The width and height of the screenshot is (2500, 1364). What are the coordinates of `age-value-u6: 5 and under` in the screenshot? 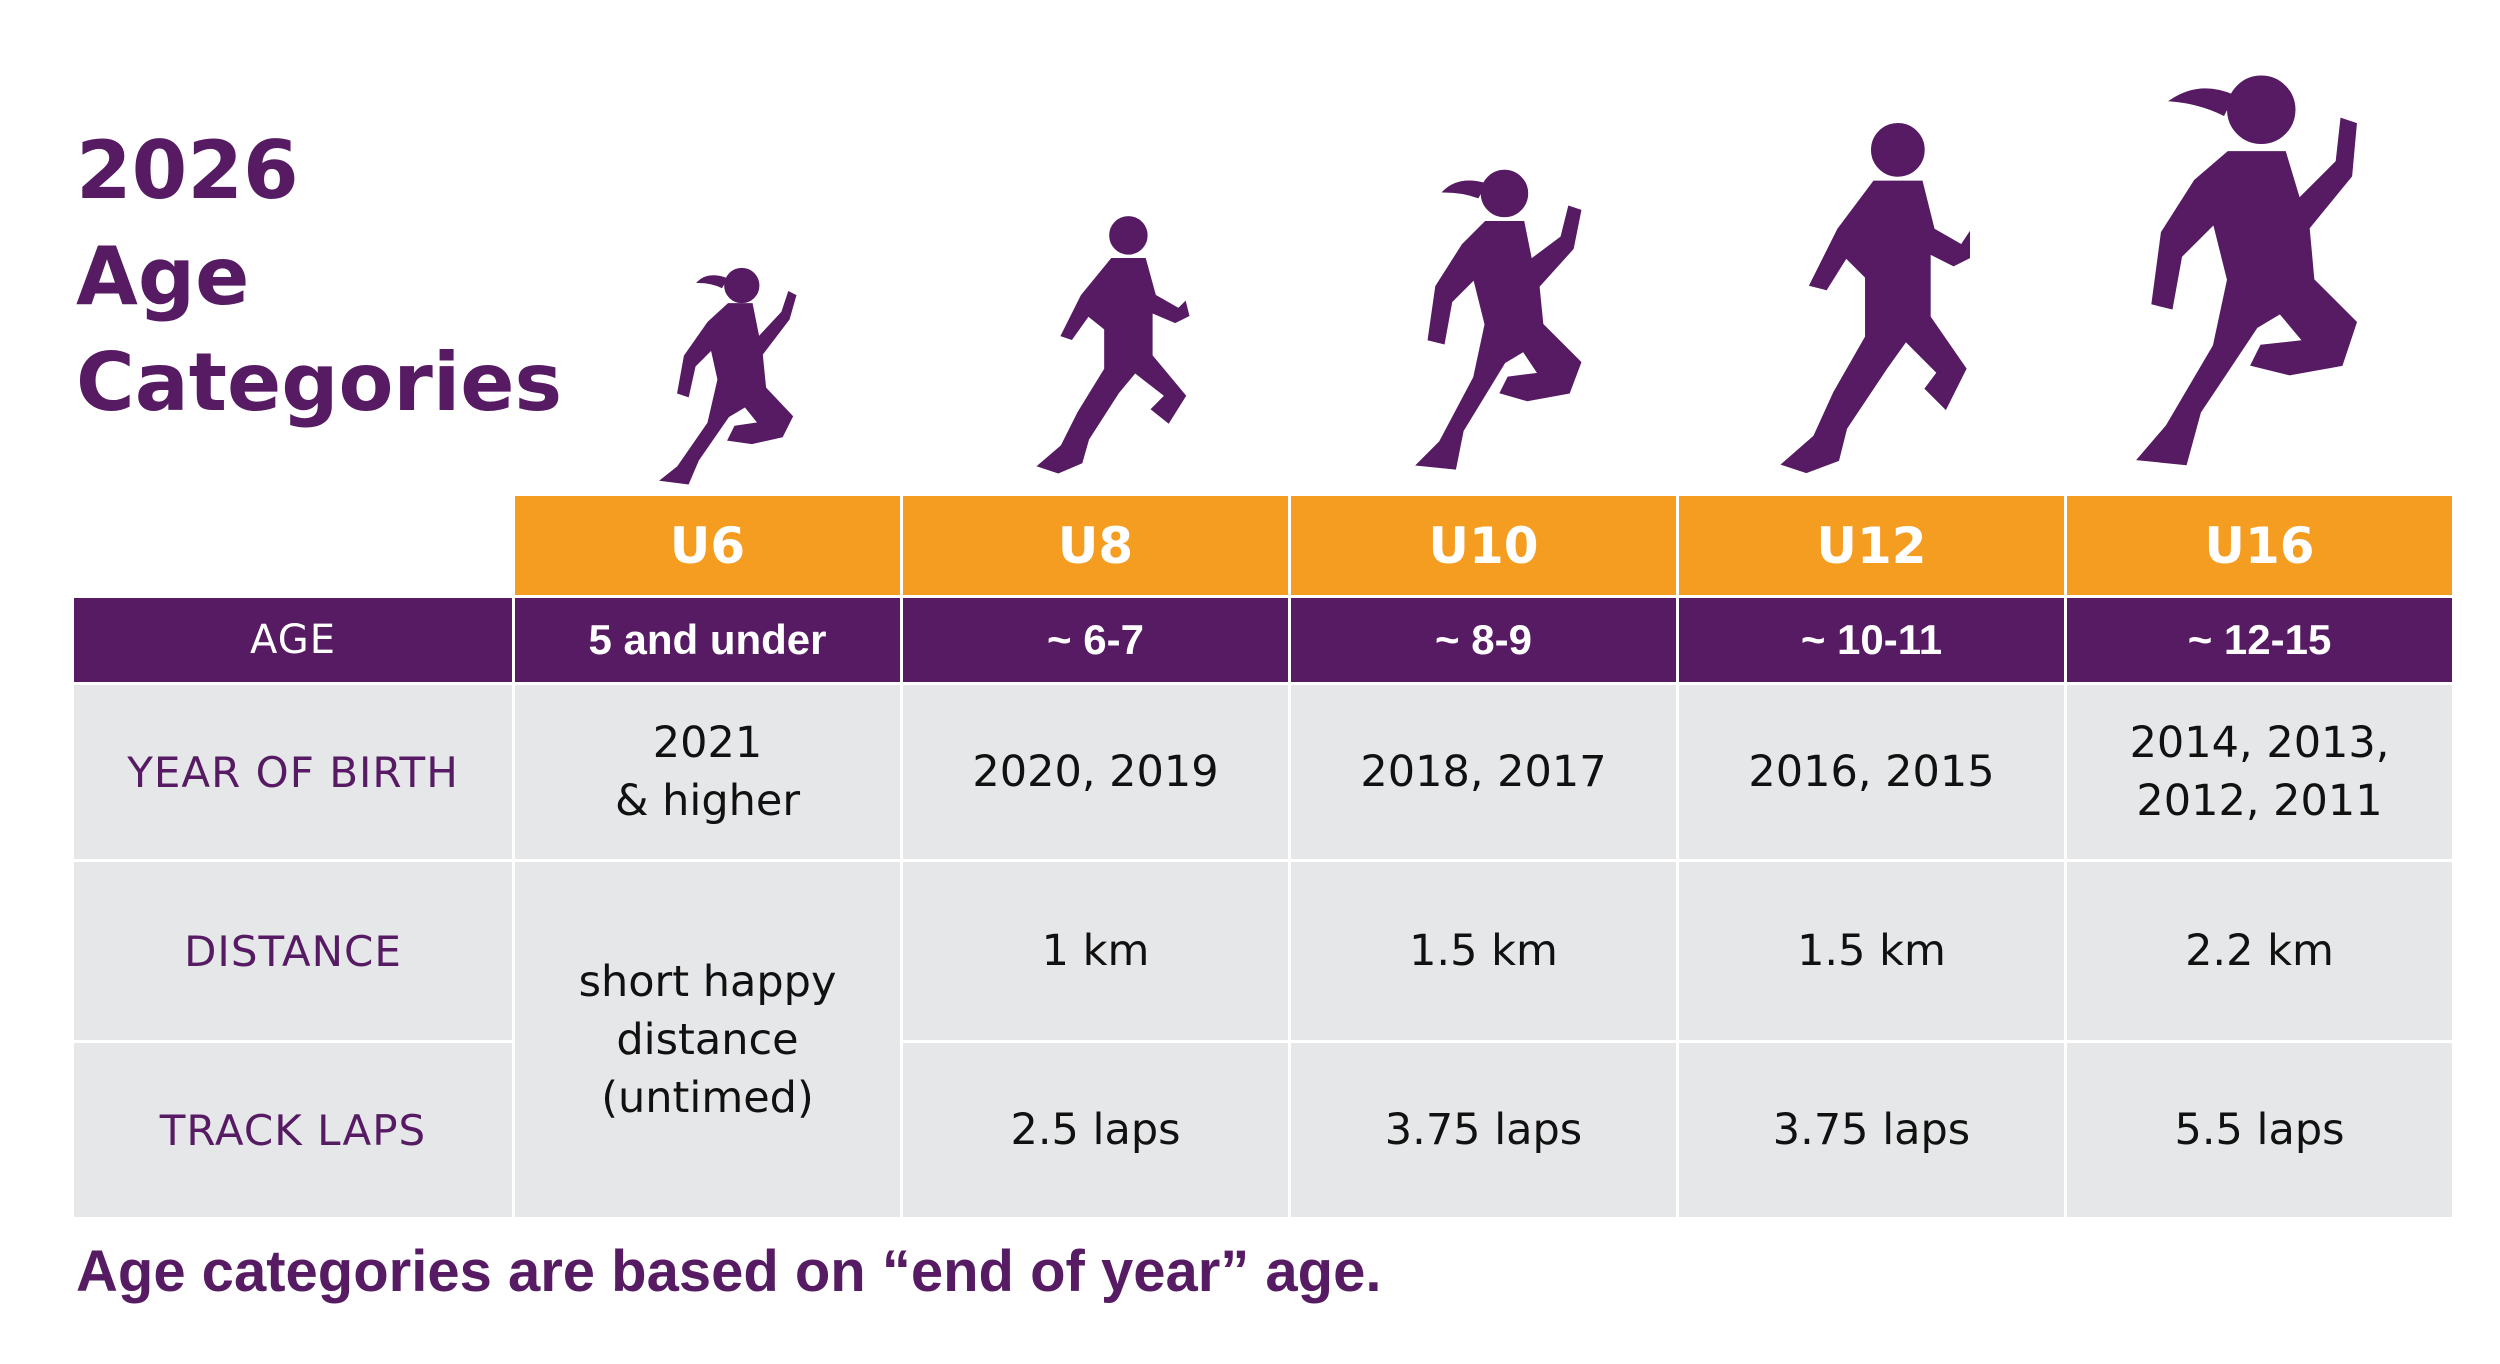 It's located at (707, 640).